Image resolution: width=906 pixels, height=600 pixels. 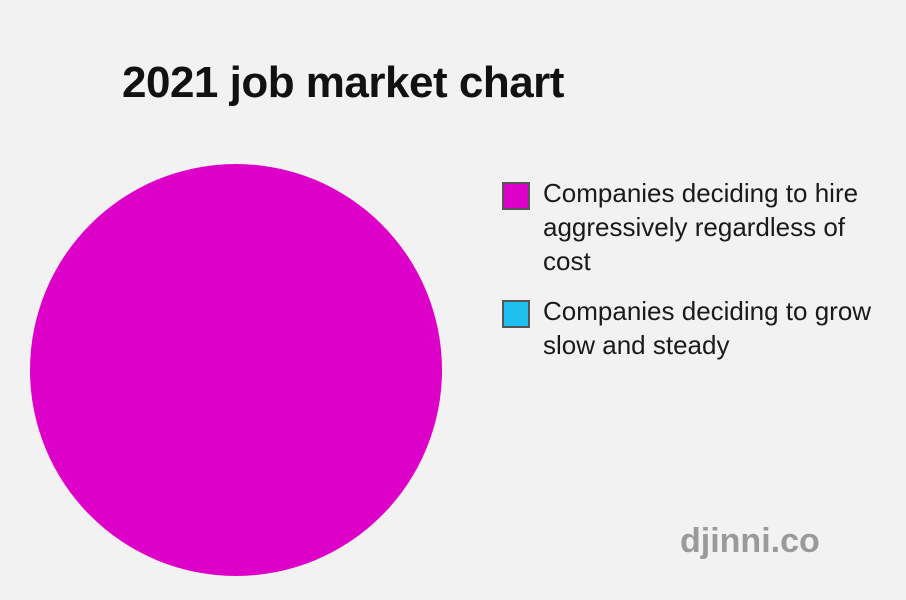 I want to click on legend-swatch-magenta, so click(x=516, y=196).